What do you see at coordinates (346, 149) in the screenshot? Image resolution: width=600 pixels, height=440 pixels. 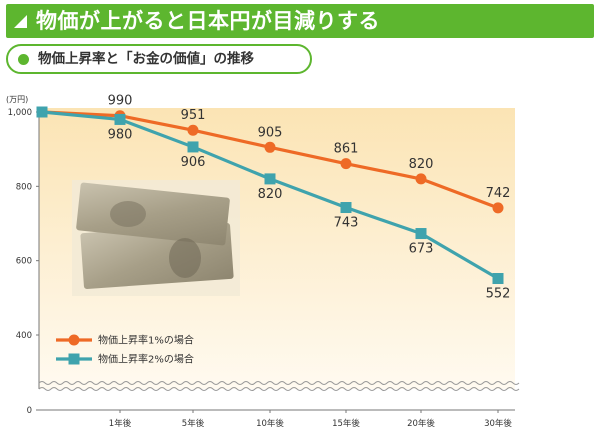 I see `data-label: 861` at bounding box center [346, 149].